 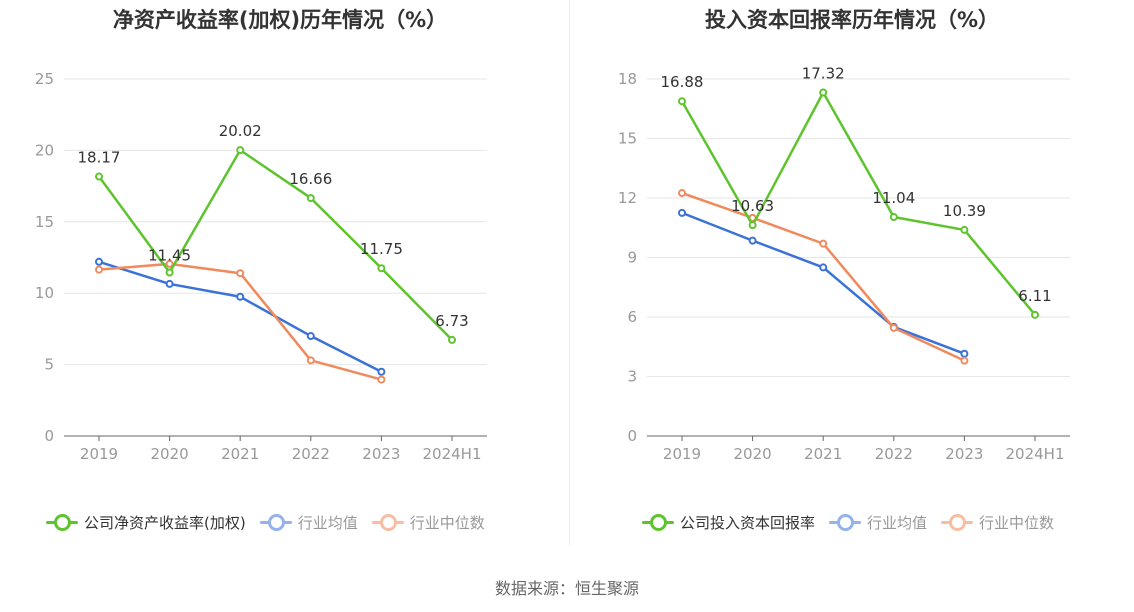 I want to click on data-label: 17.32, so click(x=823, y=73).